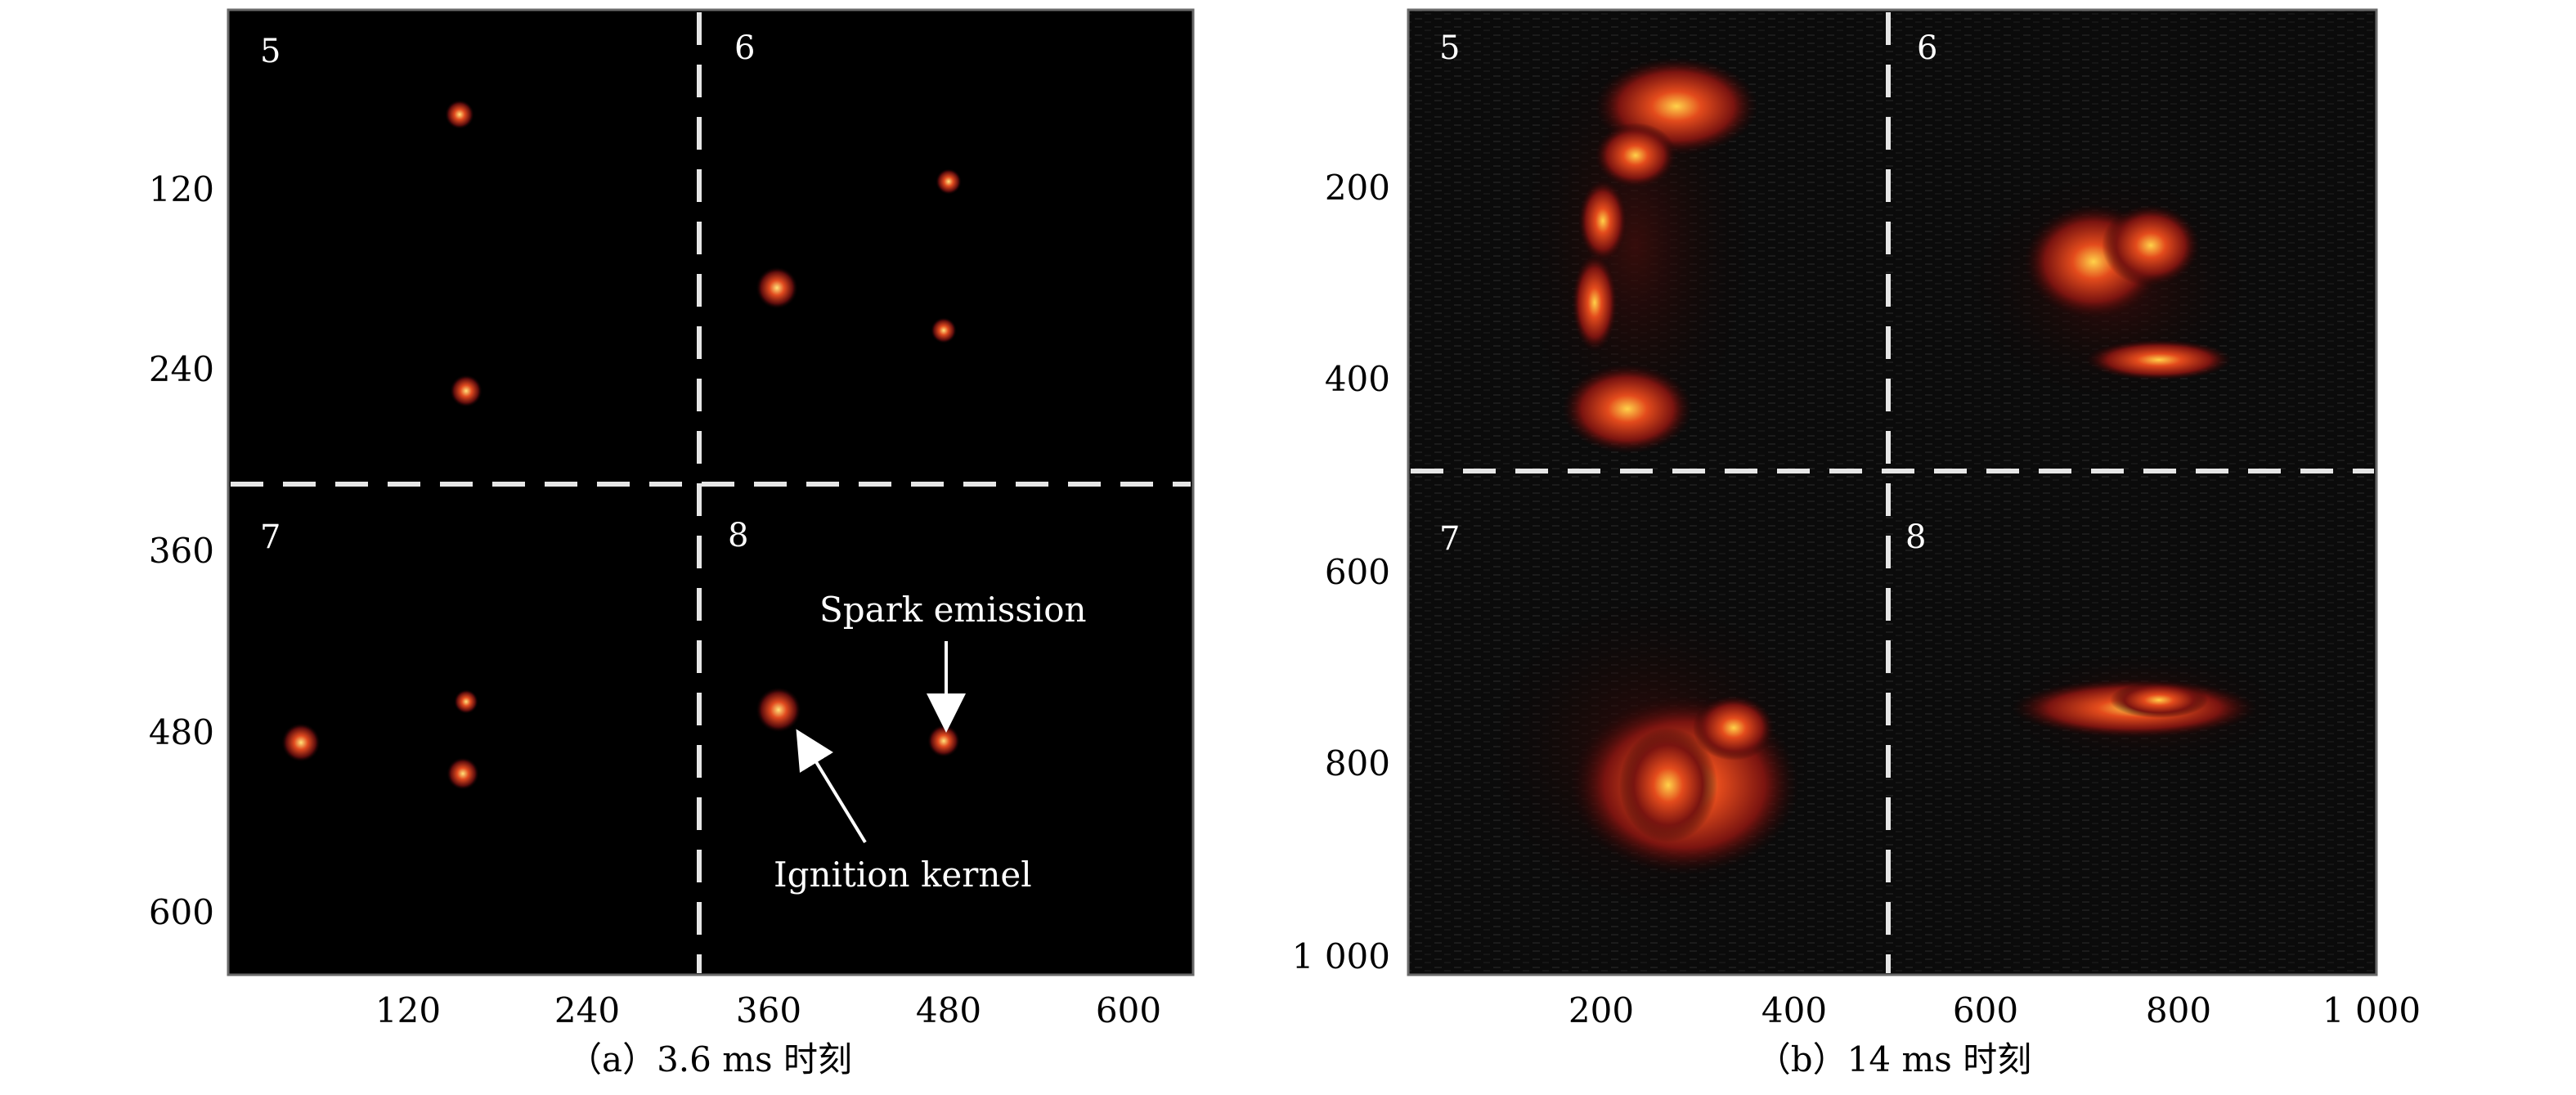 The image size is (2576, 1095). I want to click on panel-b-caption: （b）14 ms 时刻, so click(1894, 1059).